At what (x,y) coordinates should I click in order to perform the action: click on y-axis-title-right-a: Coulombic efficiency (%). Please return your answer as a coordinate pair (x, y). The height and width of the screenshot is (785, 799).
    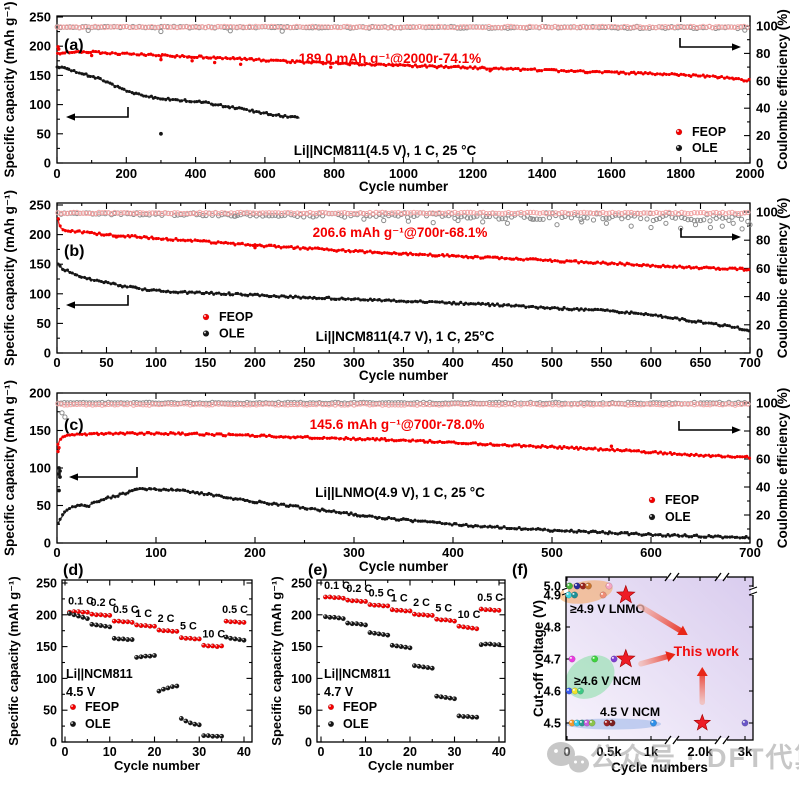
    Looking at the image, I should click on (782, 89).